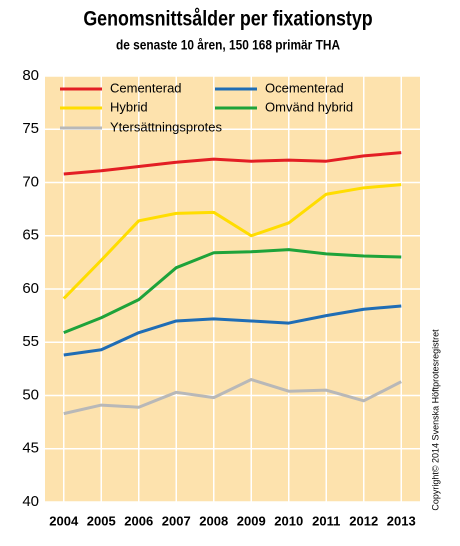 The image size is (460, 546). I want to click on y-tick-label: 65, so click(30, 235).